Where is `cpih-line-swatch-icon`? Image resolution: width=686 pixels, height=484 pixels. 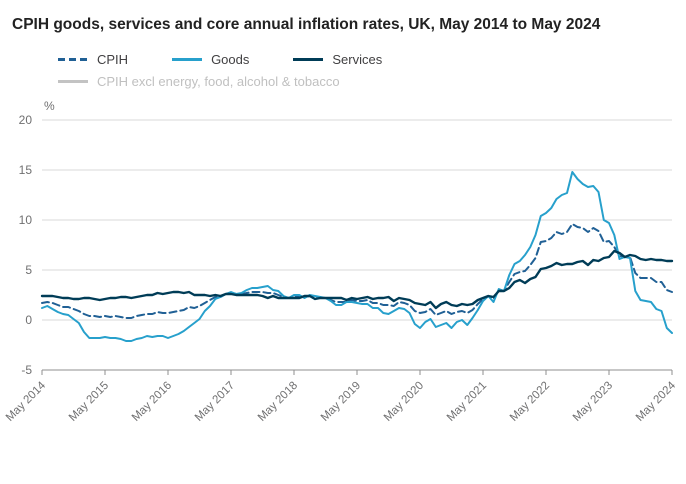 cpih-line-swatch-icon is located at coordinates (73, 59).